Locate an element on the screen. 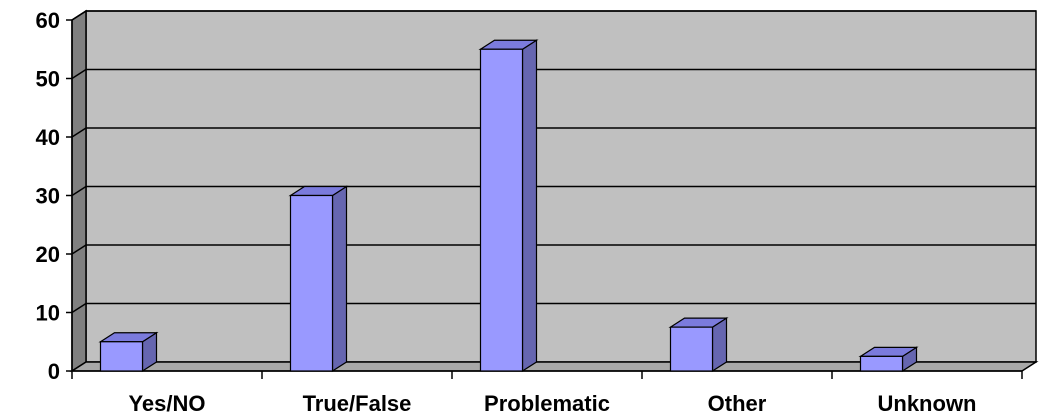  x-category-label: Problematic is located at coordinates (547, 403).